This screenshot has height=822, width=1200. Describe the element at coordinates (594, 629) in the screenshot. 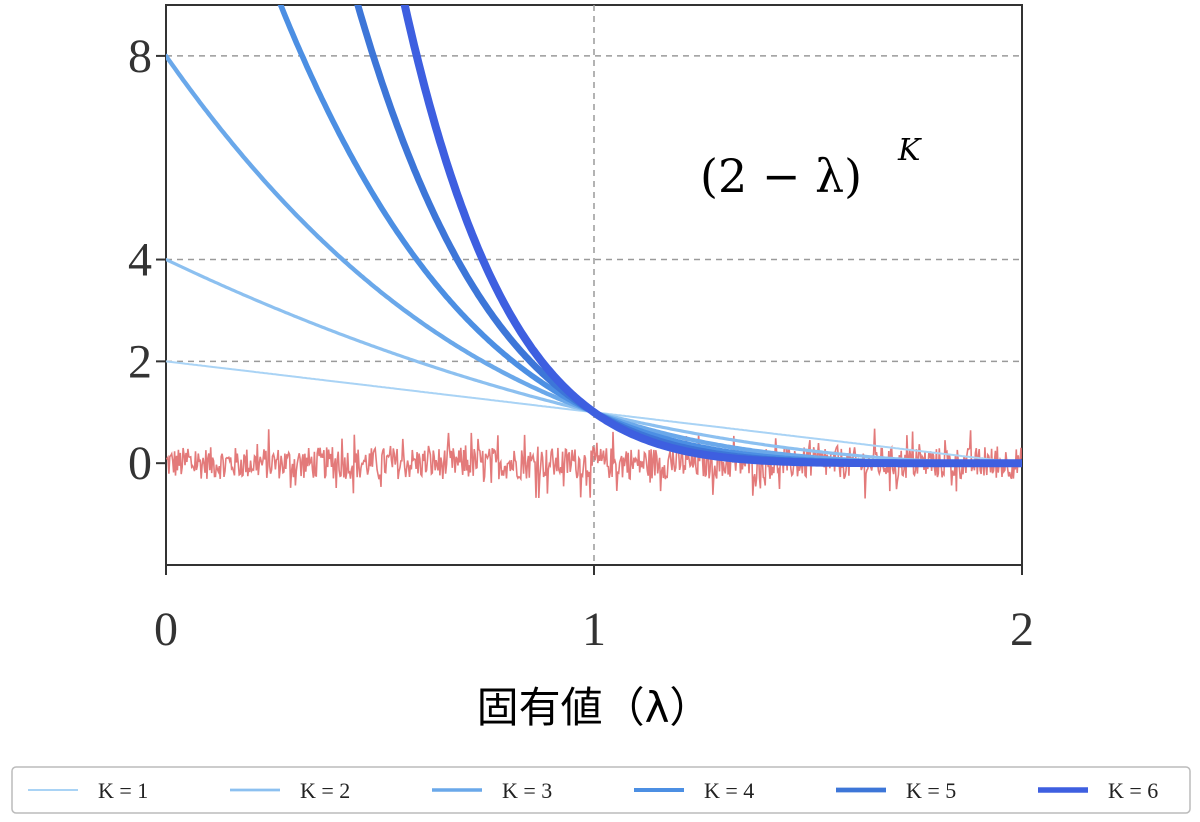

I see `x-tick-label: 1` at that location.